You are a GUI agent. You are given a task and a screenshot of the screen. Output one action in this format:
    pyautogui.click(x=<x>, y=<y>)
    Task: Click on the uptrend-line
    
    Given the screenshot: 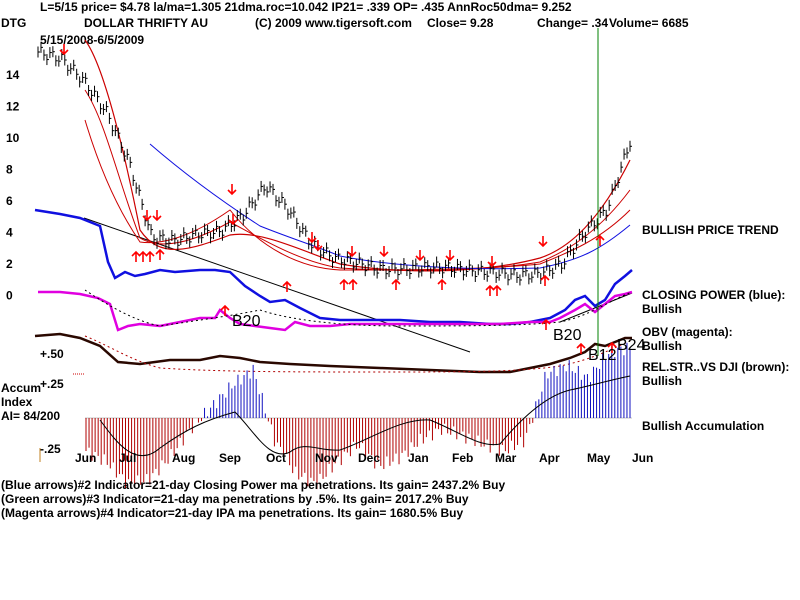 What is the action you would take?
    pyautogui.click(x=596, y=307)
    